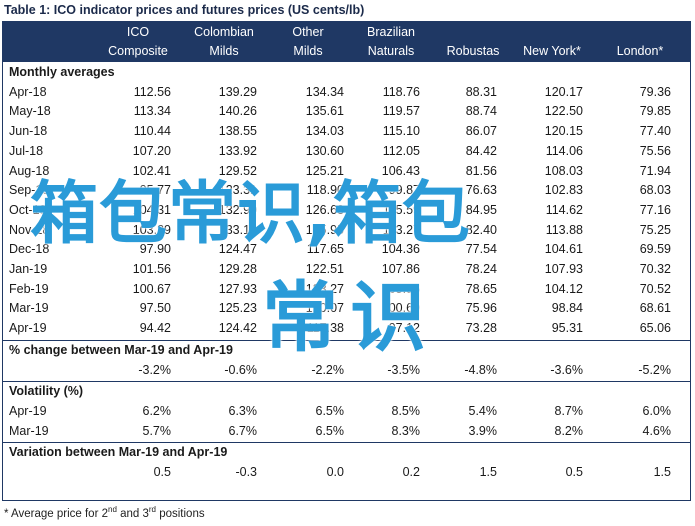  Describe the element at coordinates (563, 170) in the screenshot. I see `table-cell: 108.03` at that location.